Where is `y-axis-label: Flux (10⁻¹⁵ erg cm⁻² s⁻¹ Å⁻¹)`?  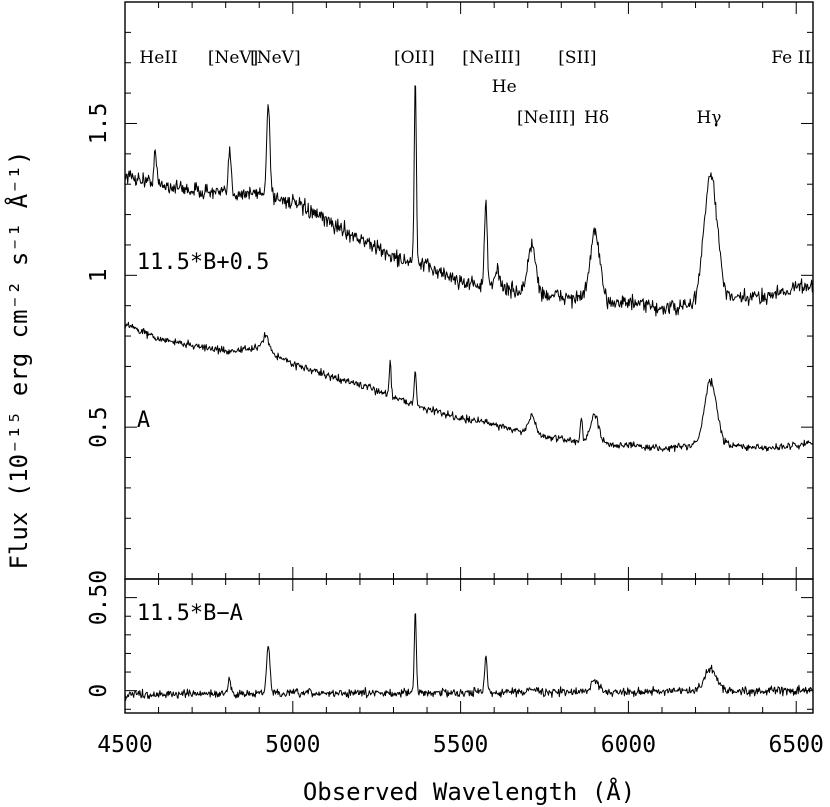 y-axis-label: Flux (10⁻¹⁵ erg cm⁻² s⁻¹ Å⁻¹) is located at coordinates (18, 359).